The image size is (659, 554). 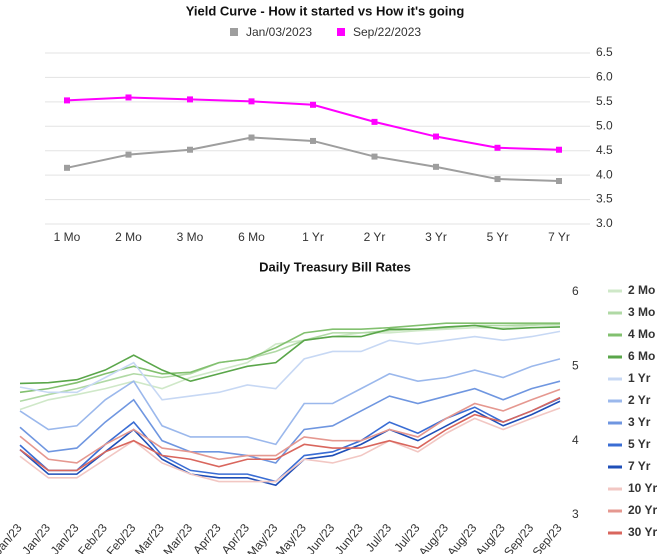 I want to click on x-tick-label: 6 Mo, so click(x=251, y=237).